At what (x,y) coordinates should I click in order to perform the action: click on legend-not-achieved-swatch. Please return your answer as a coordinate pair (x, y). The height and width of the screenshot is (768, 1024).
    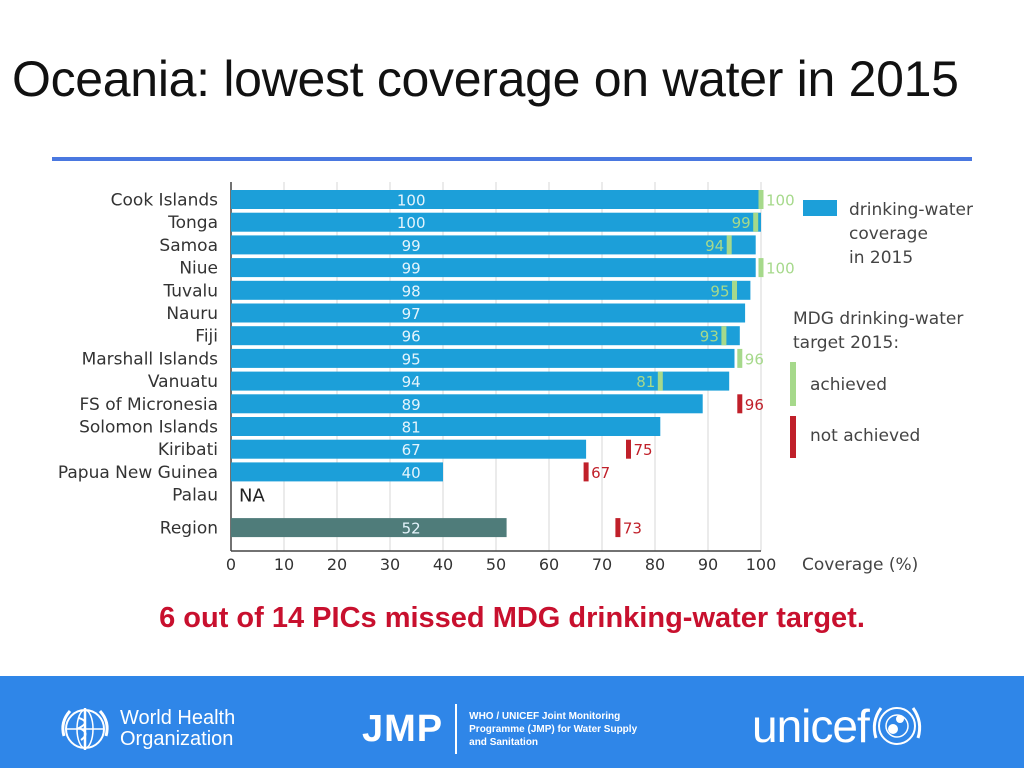
    Looking at the image, I should click on (793, 437).